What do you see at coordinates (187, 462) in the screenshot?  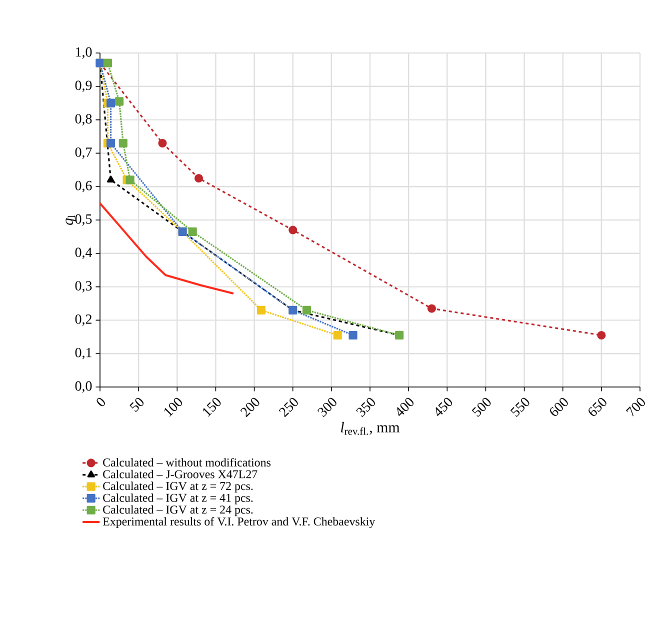 I see `legend-label: Calculated – without modifications` at bounding box center [187, 462].